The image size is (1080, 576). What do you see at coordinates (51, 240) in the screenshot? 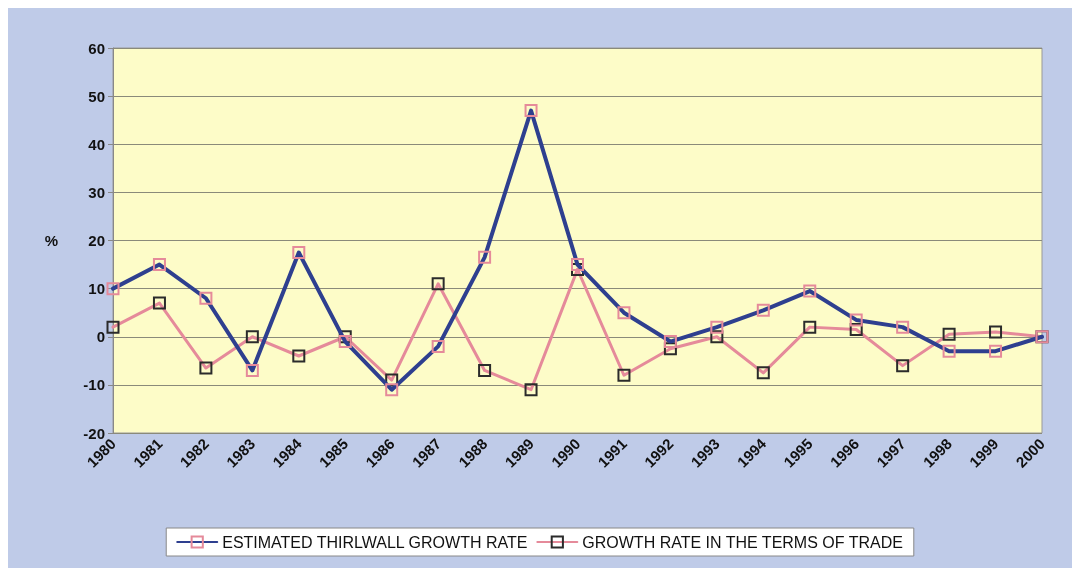
I see `y-axis-title: %` at bounding box center [51, 240].